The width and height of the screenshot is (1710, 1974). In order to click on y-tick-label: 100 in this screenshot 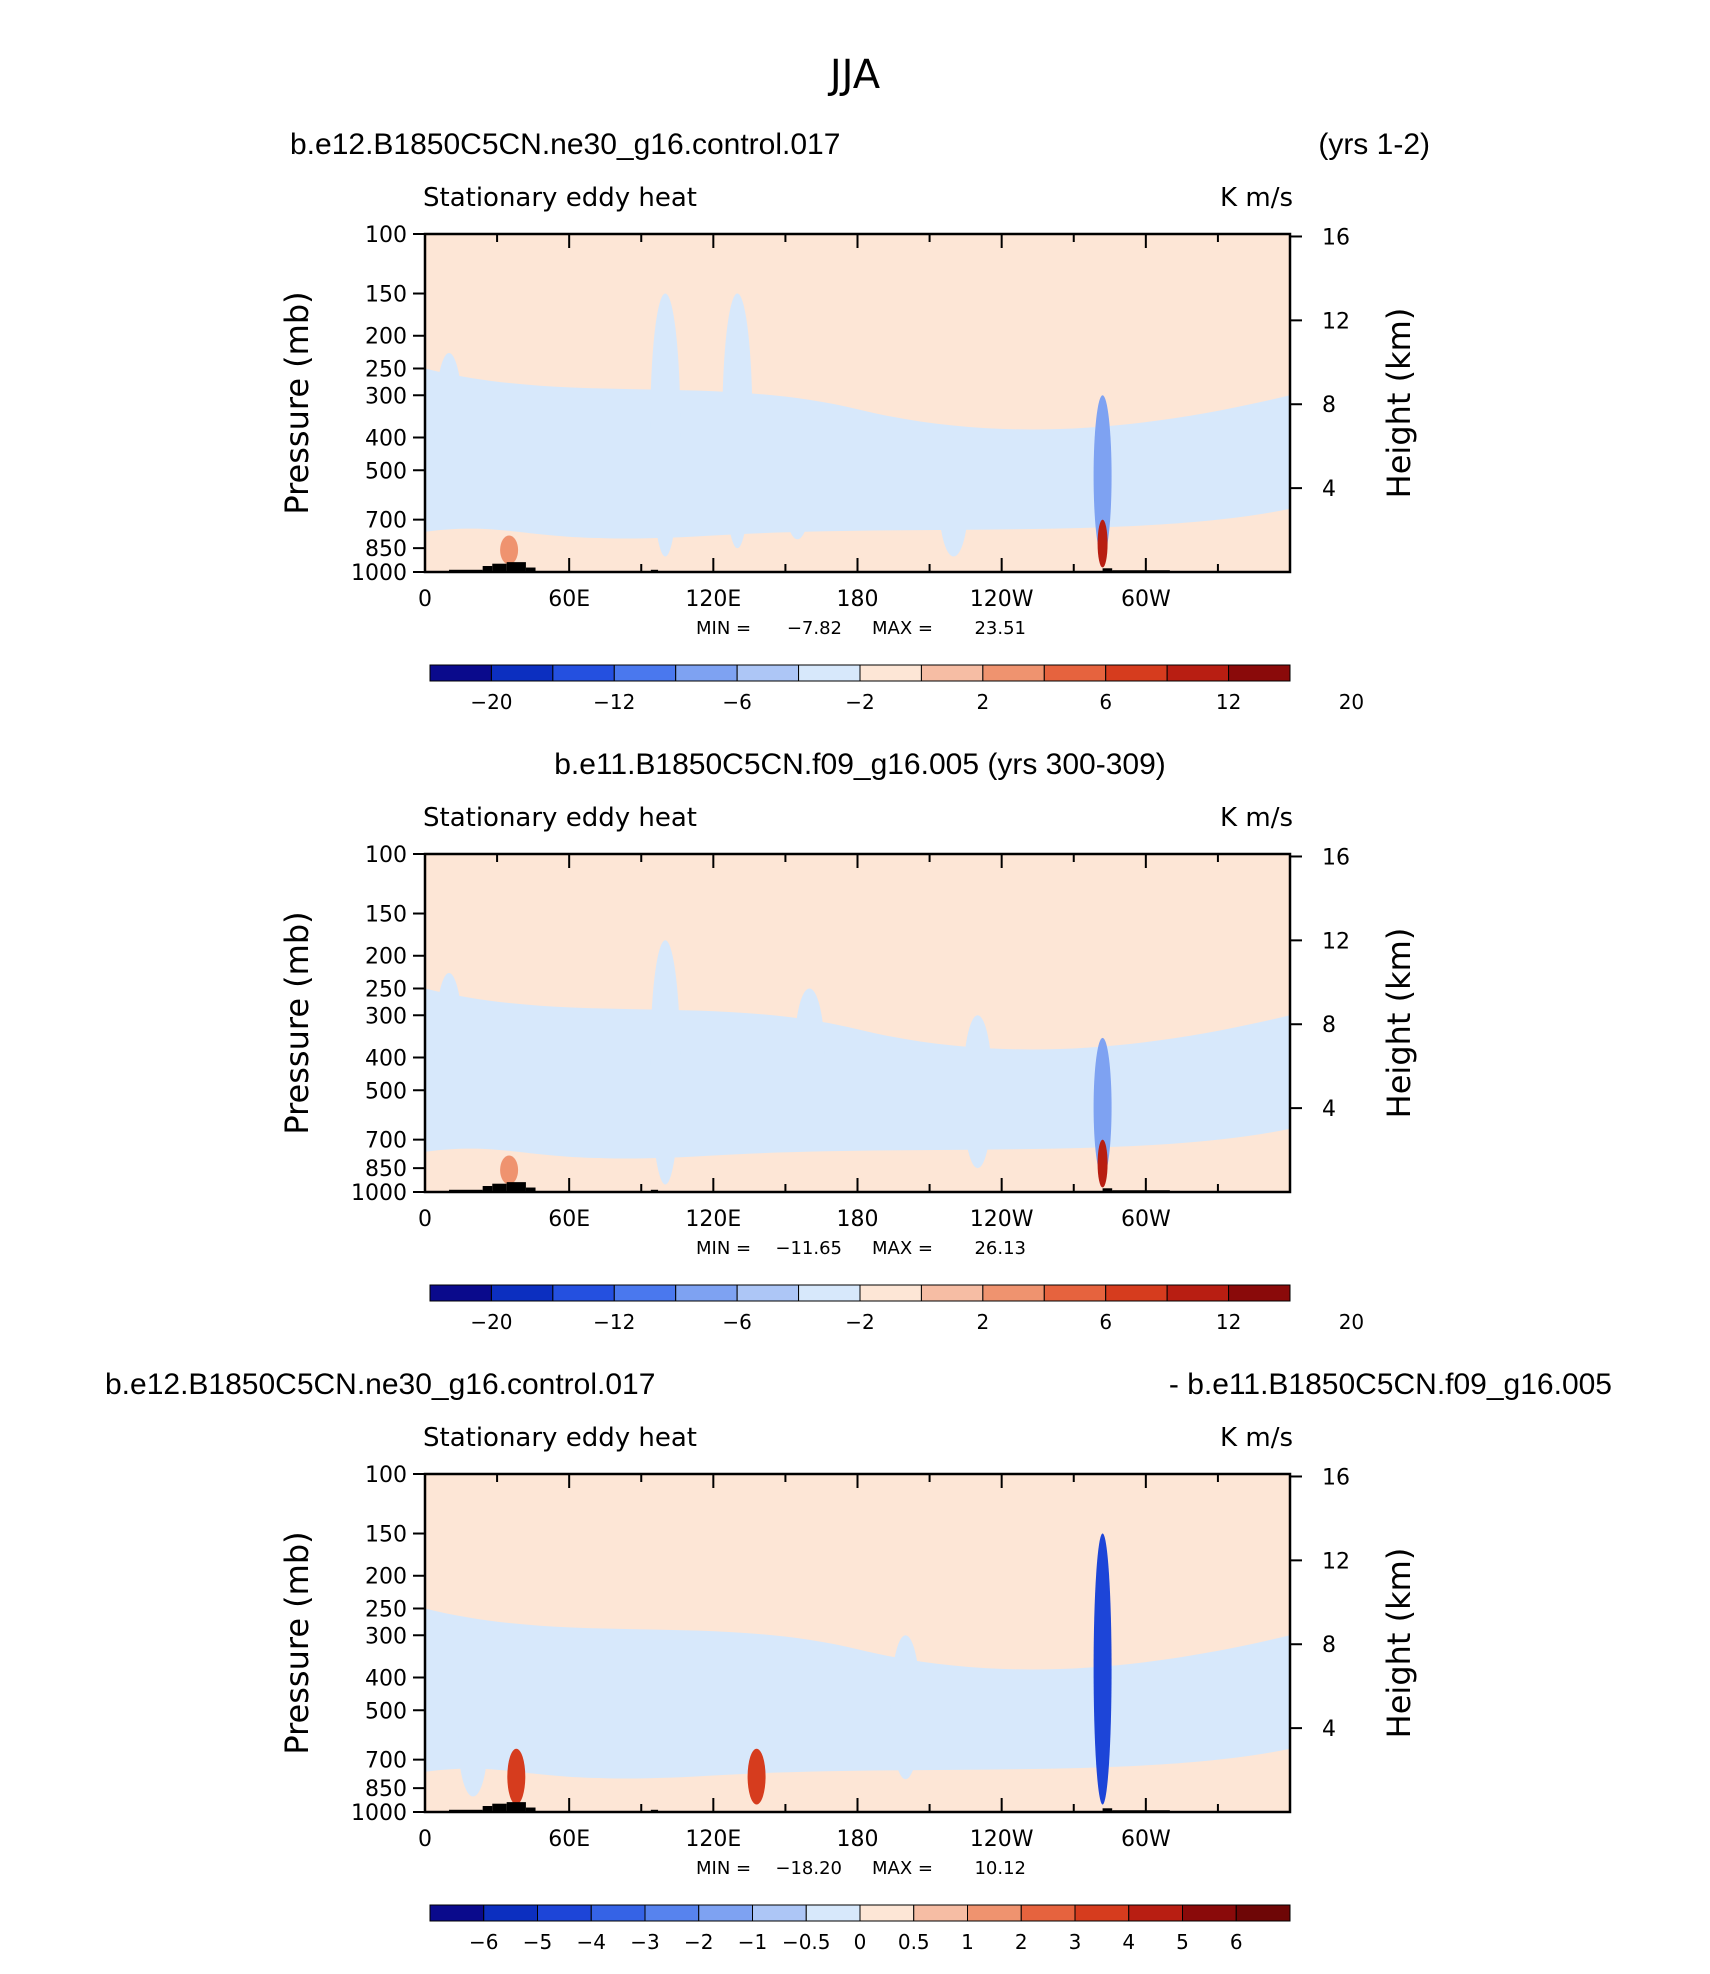, I will do `click(386, 235)`.